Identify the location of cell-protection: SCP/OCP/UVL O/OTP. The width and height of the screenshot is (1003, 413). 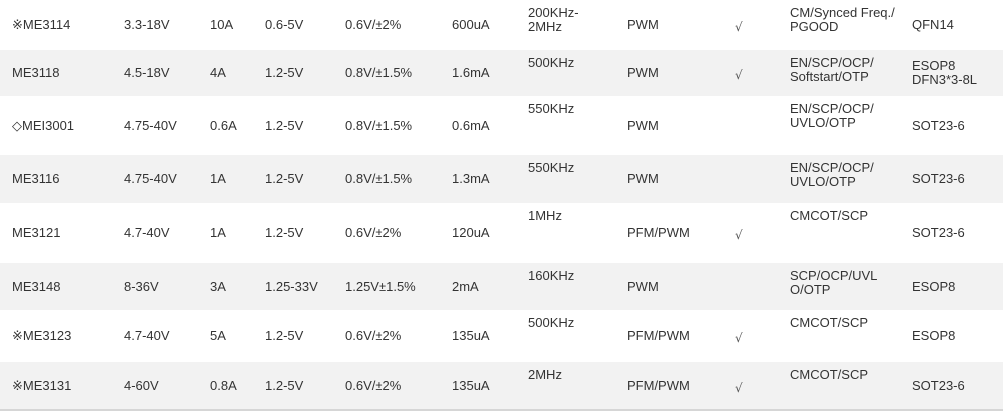
(839, 286).